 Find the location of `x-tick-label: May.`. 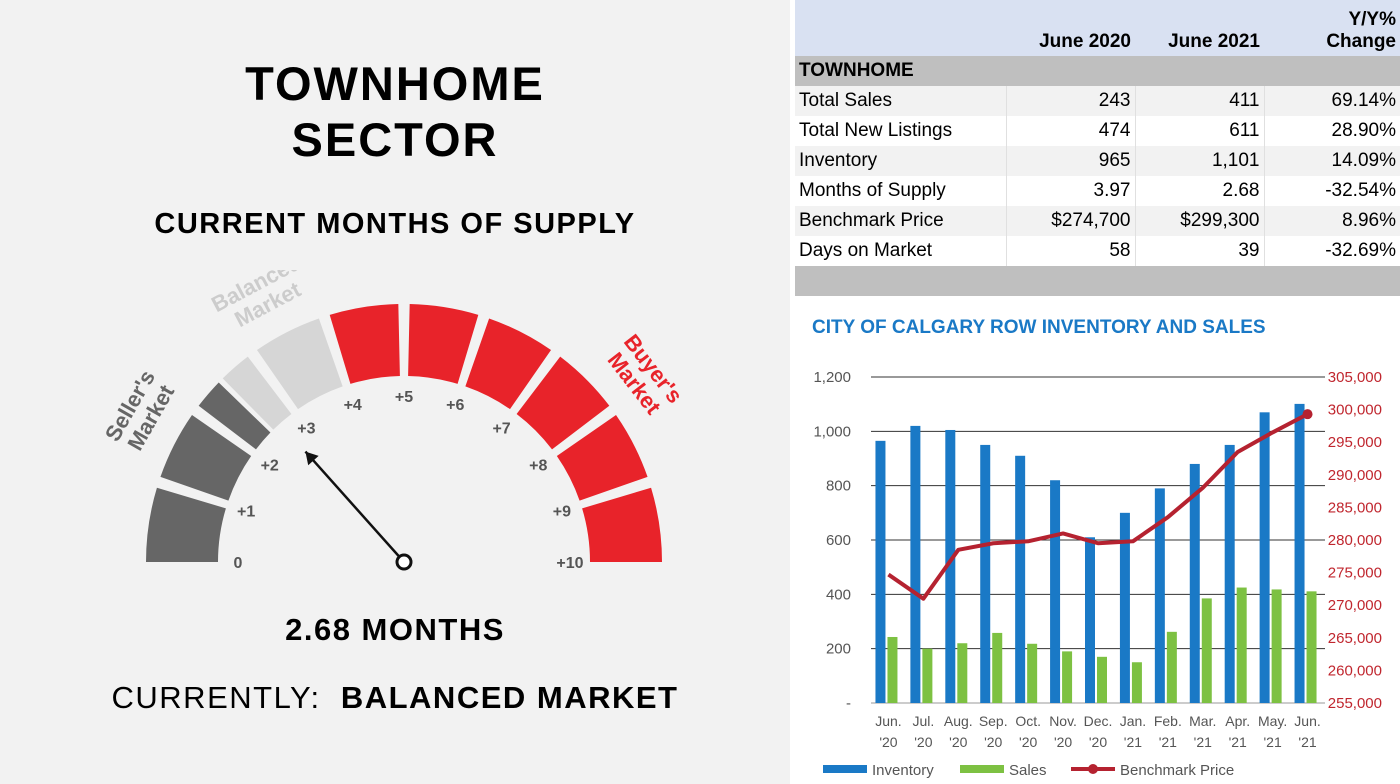

x-tick-label: May. is located at coordinates (1272, 721).